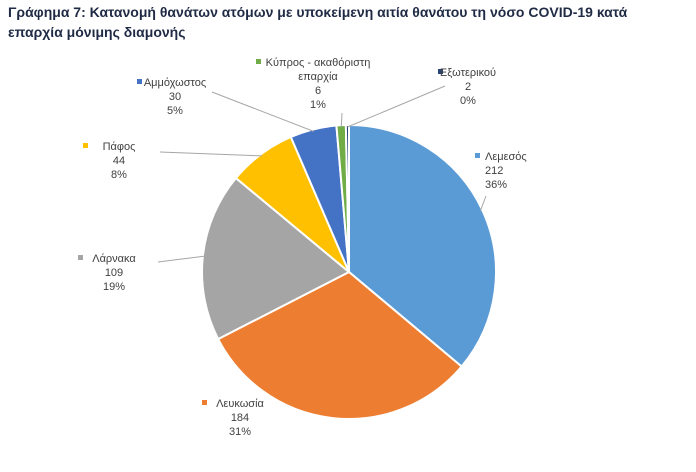  Describe the element at coordinates (318, 91) in the screenshot. I see `slice-label-value: 6` at that location.